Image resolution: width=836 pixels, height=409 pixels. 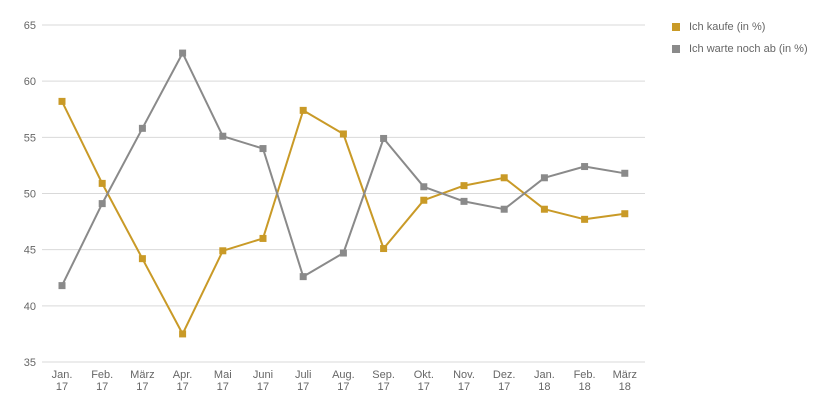 What do you see at coordinates (30, 26) in the screenshot?
I see `y-tick-label: 65` at bounding box center [30, 26].